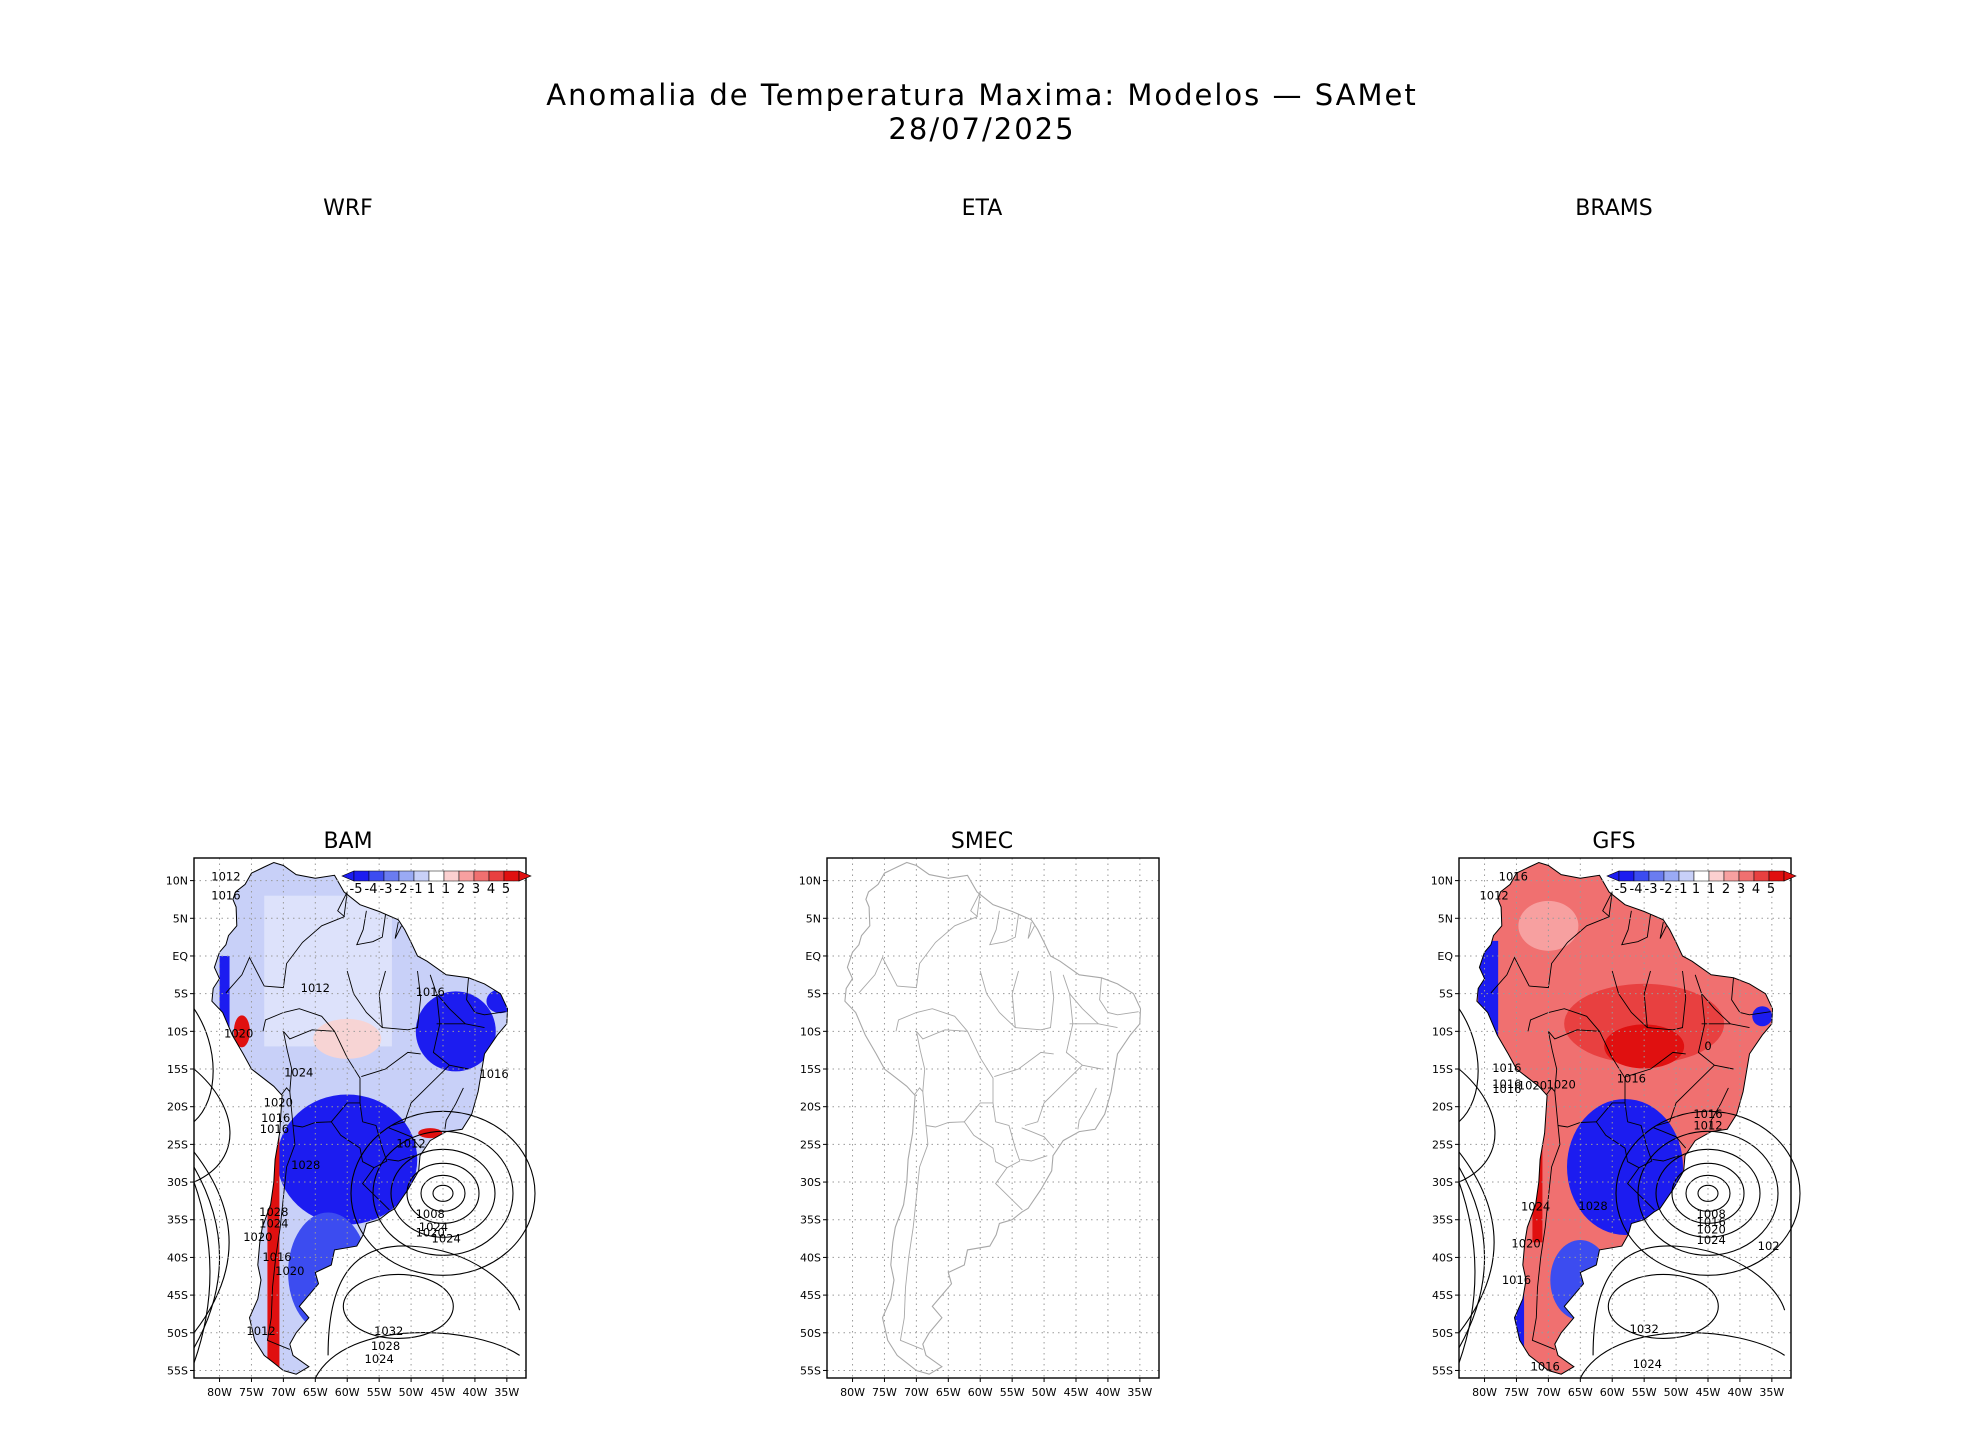 This screenshot has width=1964, height=1436. What do you see at coordinates (982, 841) in the screenshot?
I see `panel-title-smec: SMEC` at bounding box center [982, 841].